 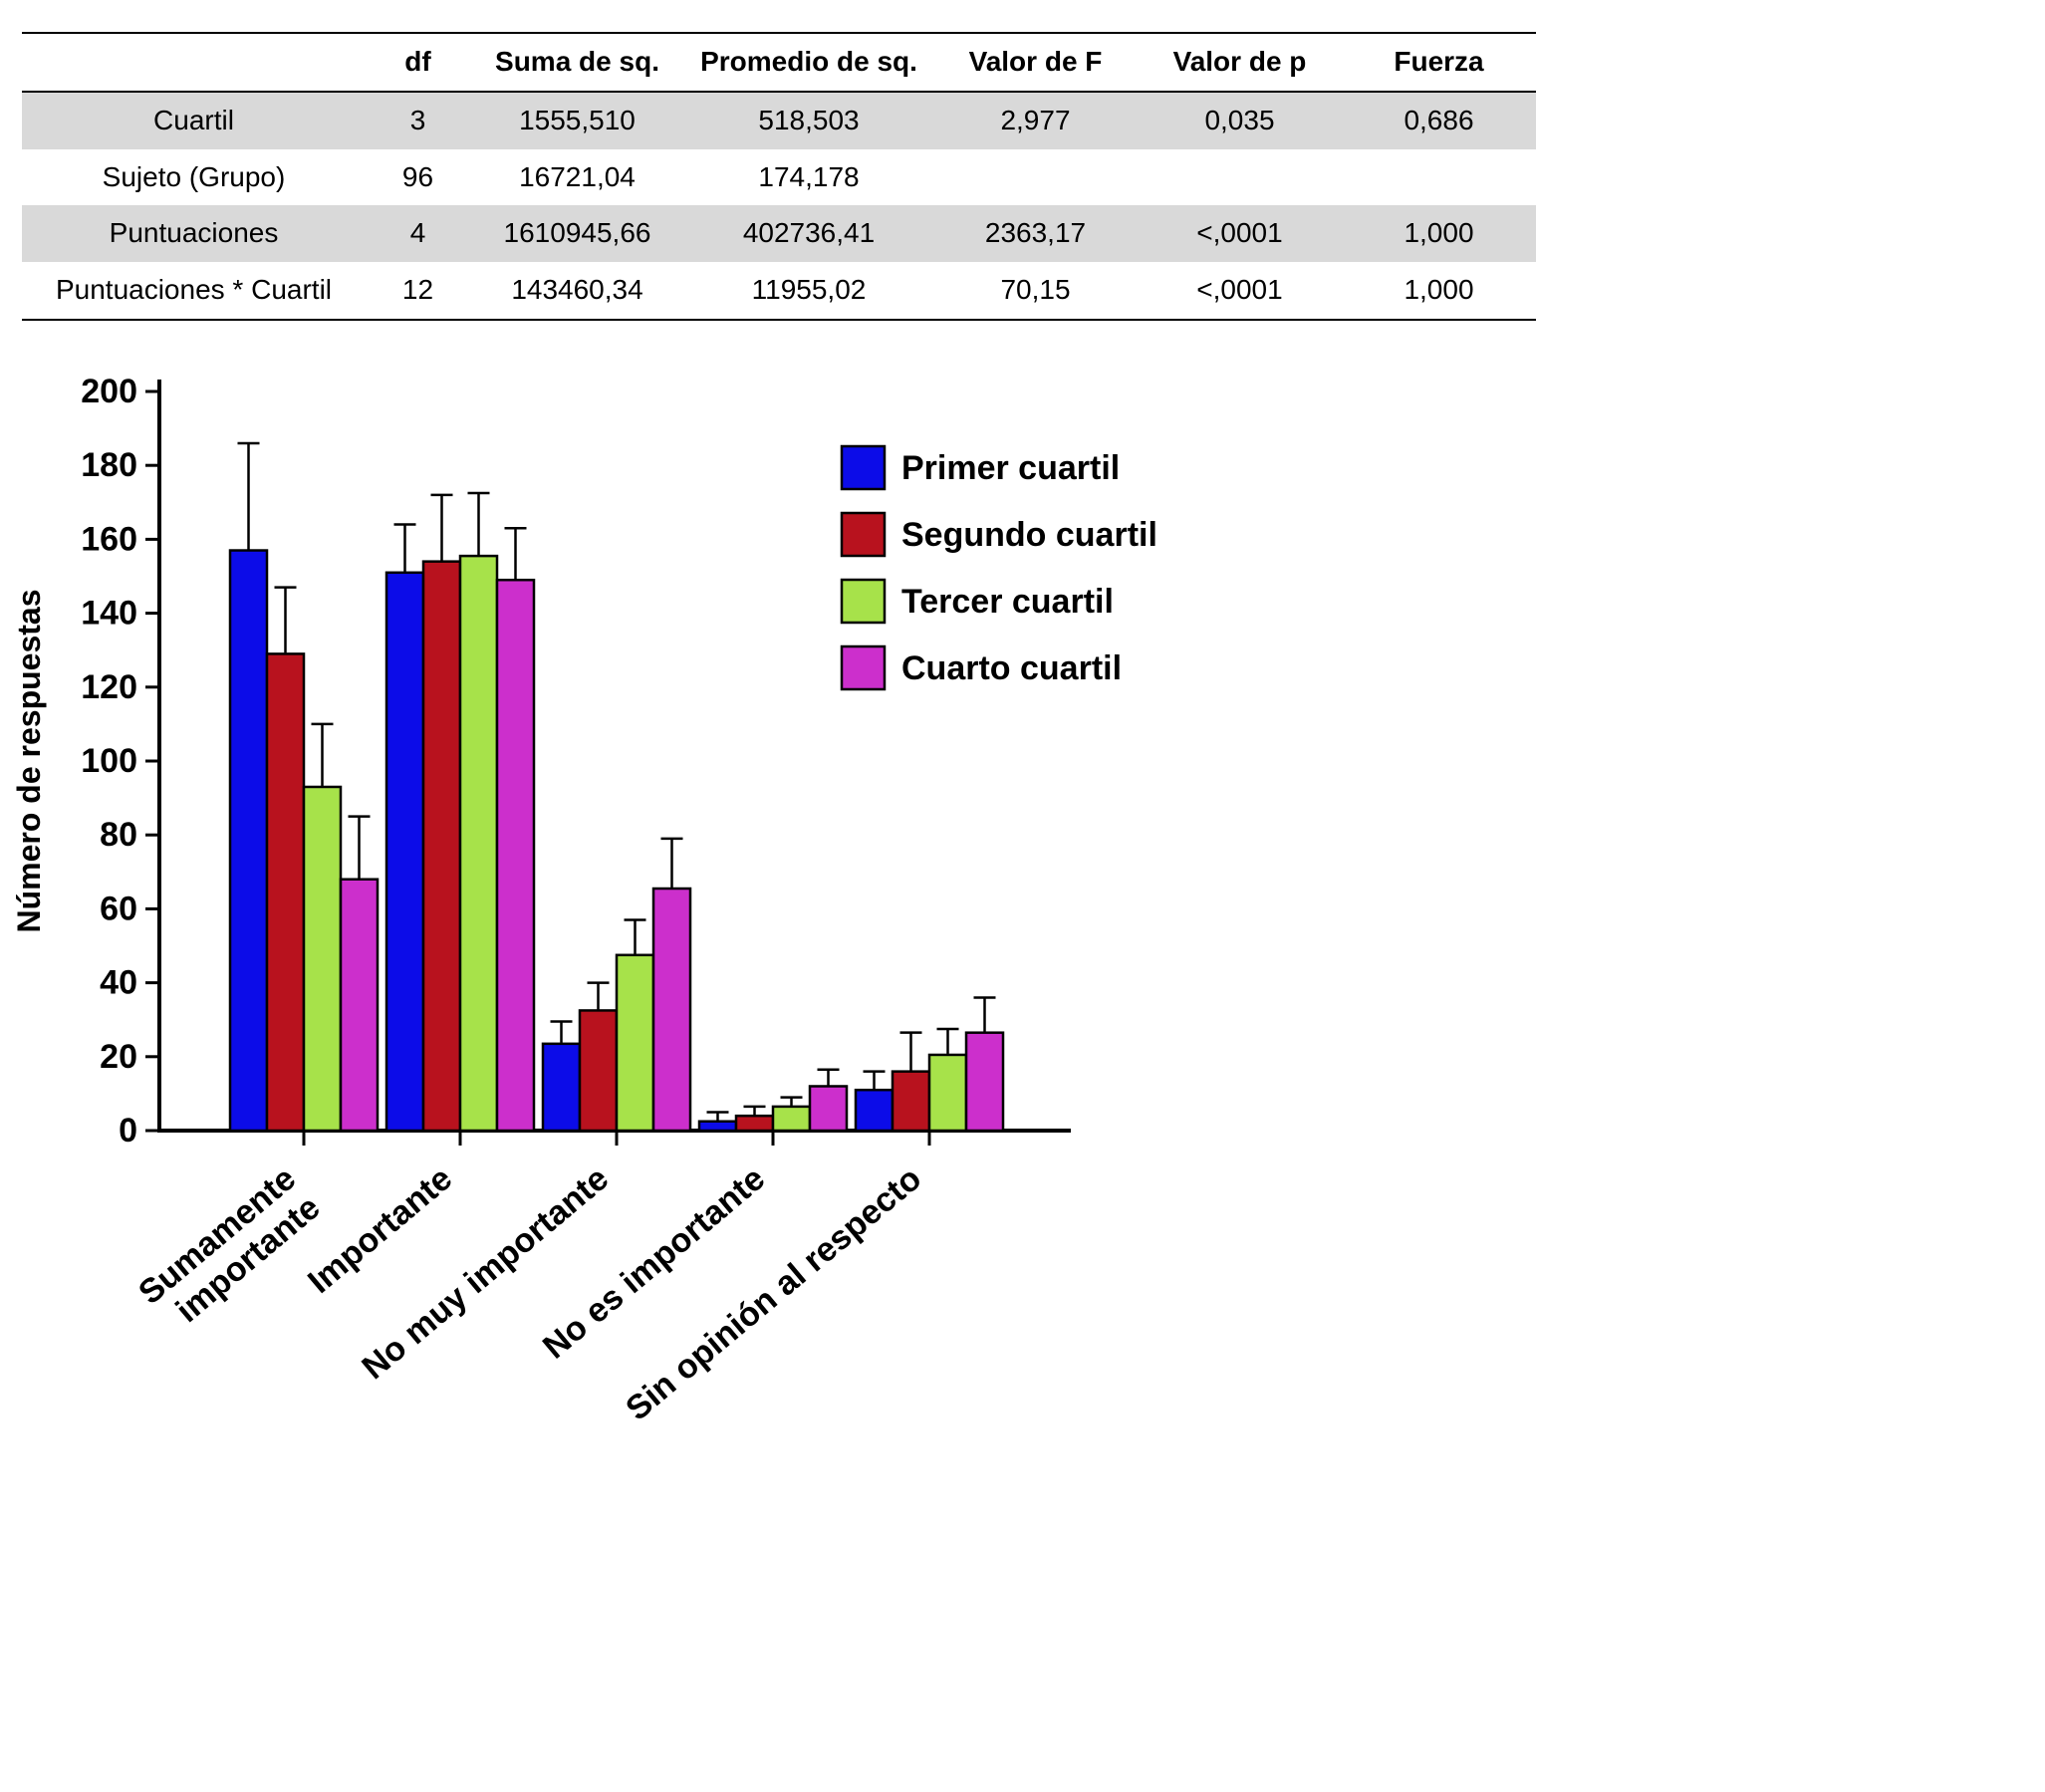 I want to click on table-row: Sujeto (Grupo) 96 16721,04 174,178, so click(x=779, y=177).